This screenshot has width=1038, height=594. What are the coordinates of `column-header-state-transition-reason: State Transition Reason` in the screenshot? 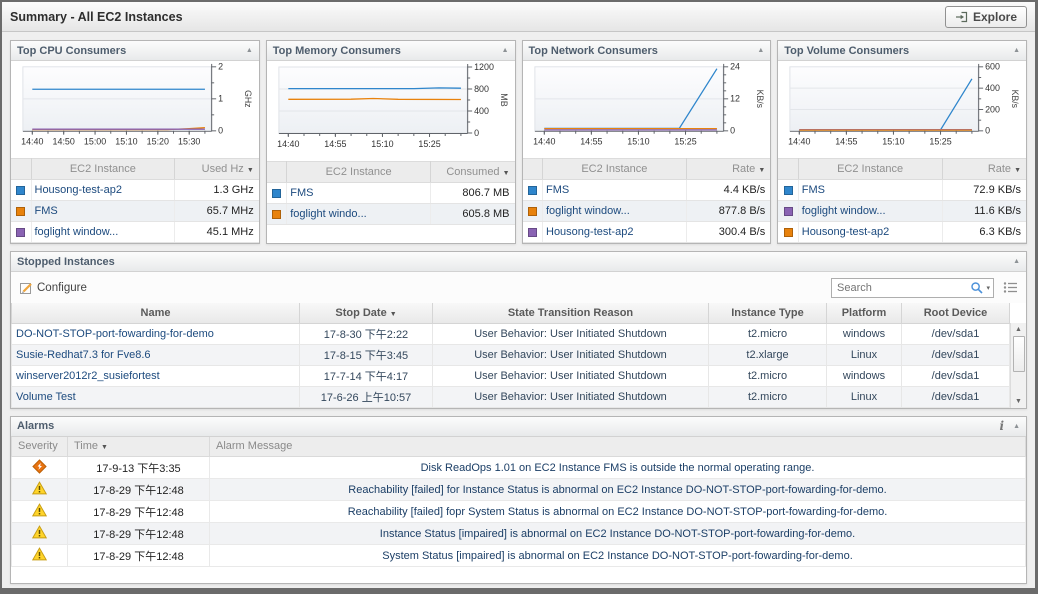 It's located at (570, 313).